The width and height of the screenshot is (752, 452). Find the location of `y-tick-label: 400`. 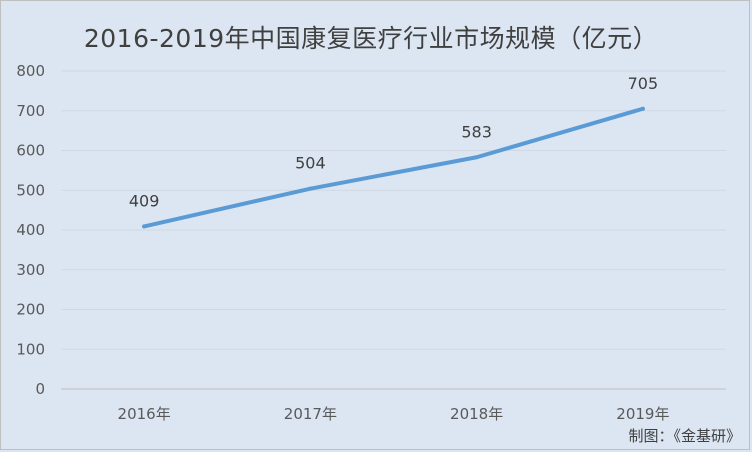

y-tick-label: 400 is located at coordinates (30, 230).